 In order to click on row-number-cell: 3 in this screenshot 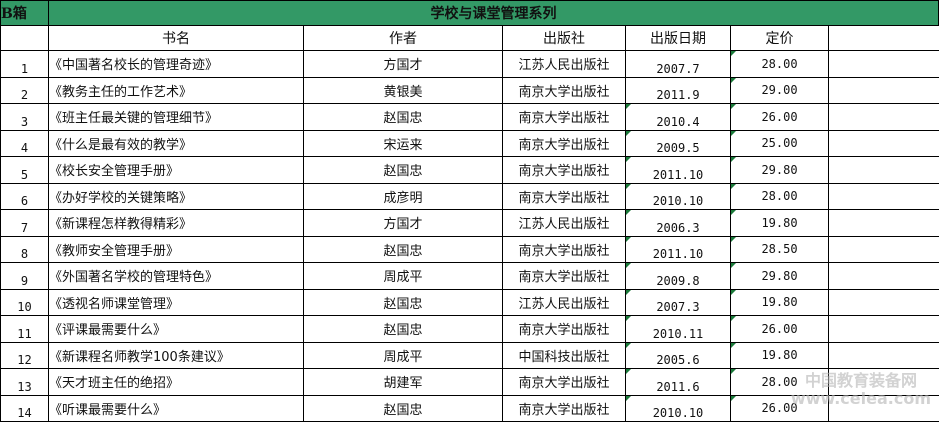, I will do `click(24, 117)`.